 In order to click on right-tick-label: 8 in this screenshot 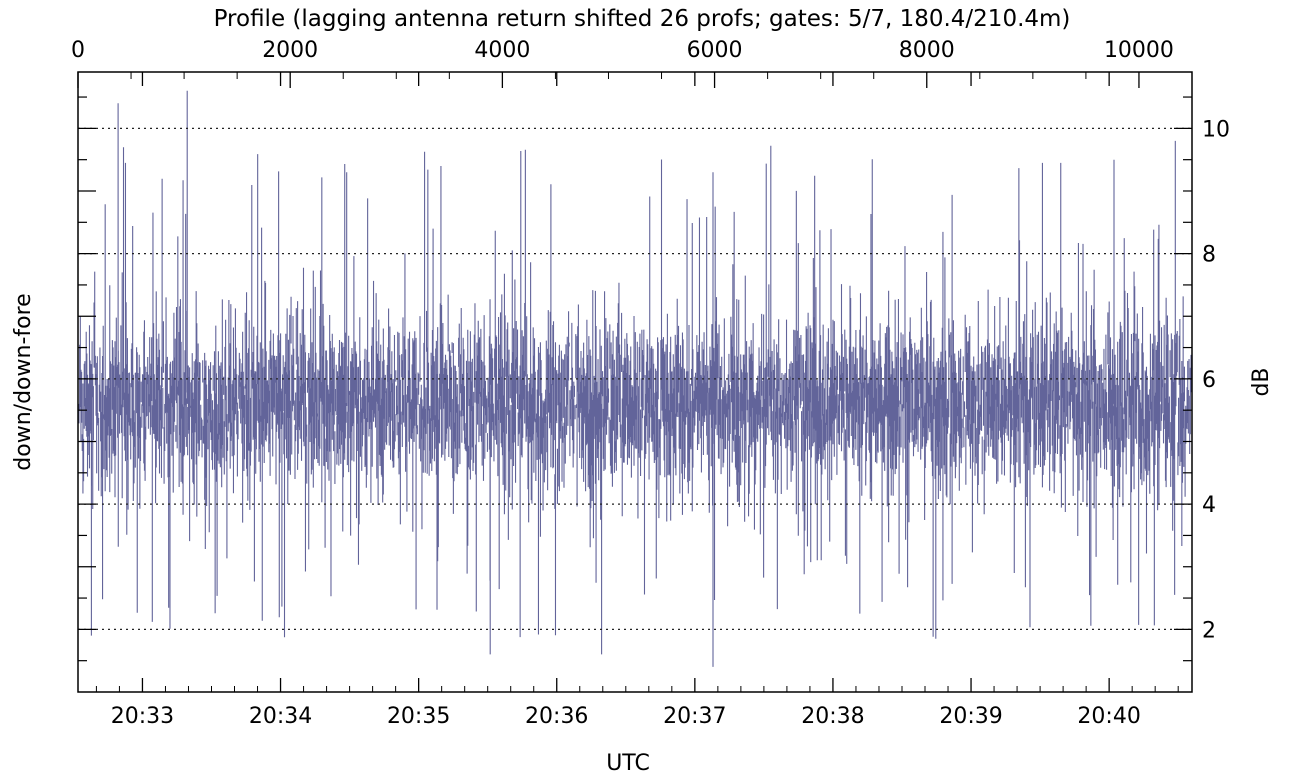, I will do `click(1209, 255)`.